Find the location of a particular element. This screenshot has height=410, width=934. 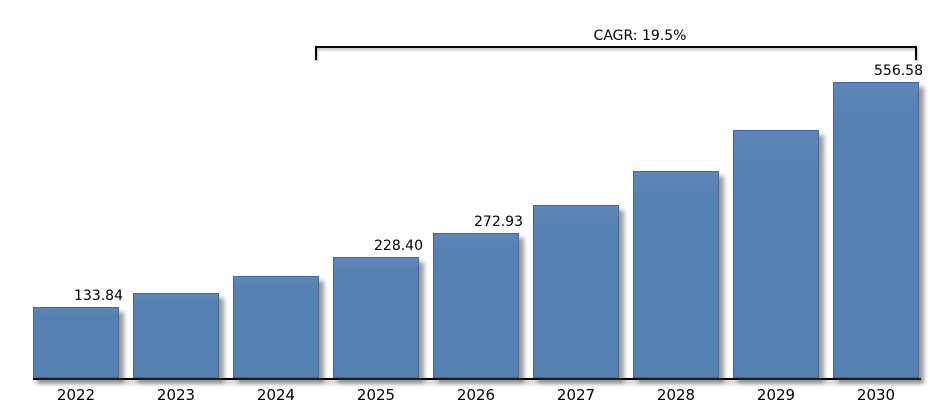

x-tick-label-2024: 2024 is located at coordinates (276, 395).